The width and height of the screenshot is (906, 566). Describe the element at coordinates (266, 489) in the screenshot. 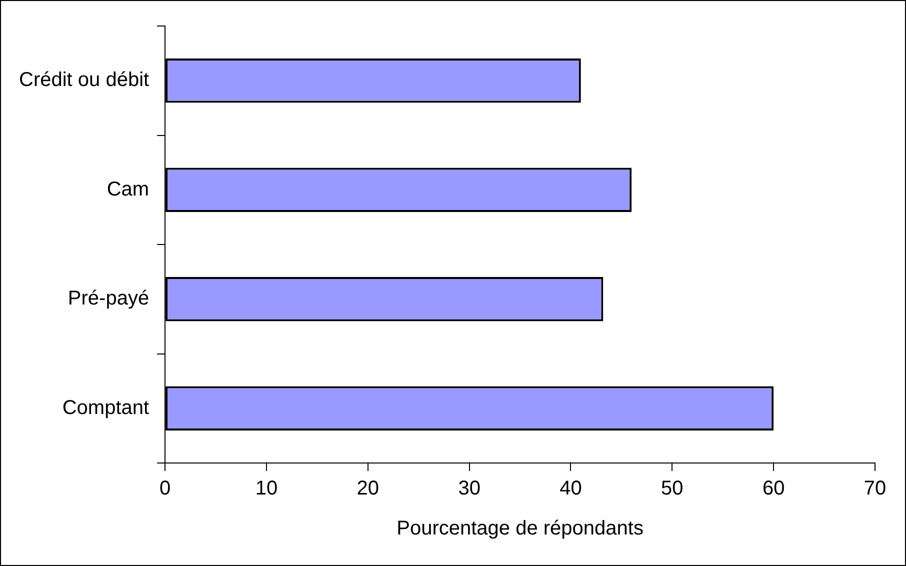

I see `x-tick-label: 10` at that location.